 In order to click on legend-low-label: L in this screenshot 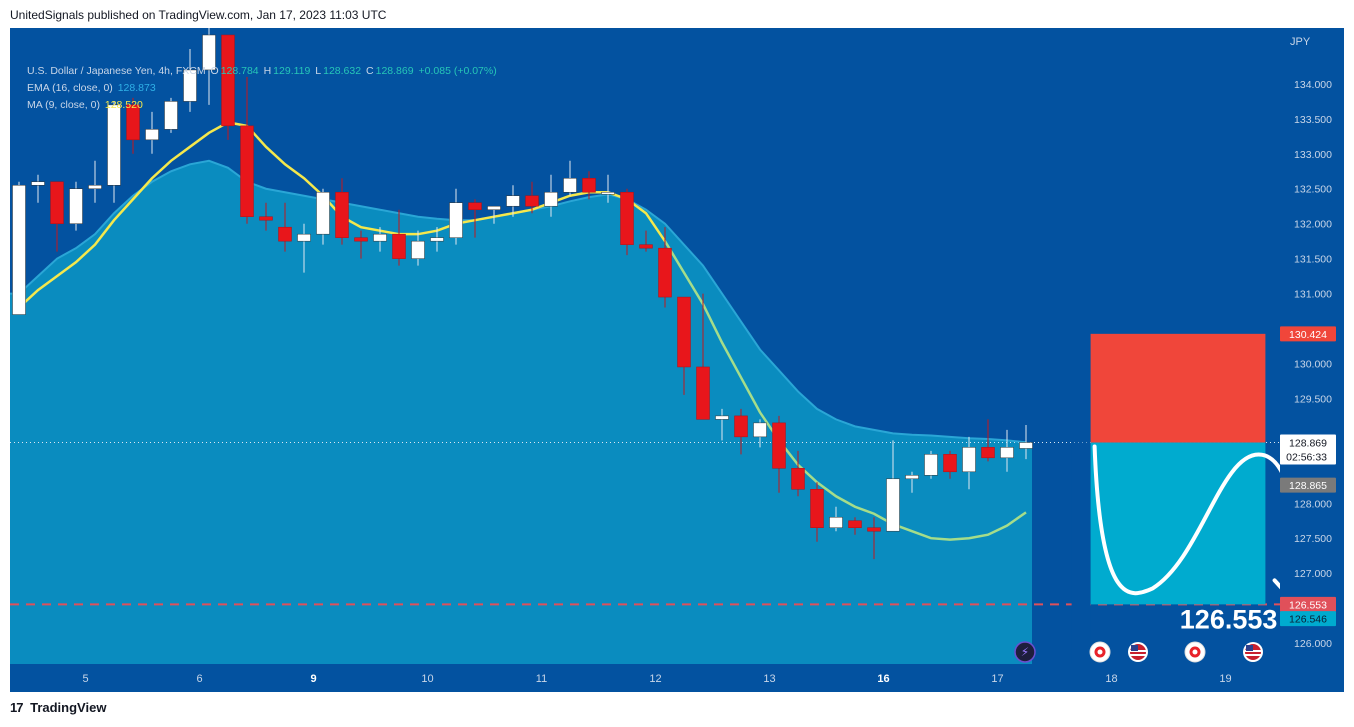, I will do `click(318, 71)`.